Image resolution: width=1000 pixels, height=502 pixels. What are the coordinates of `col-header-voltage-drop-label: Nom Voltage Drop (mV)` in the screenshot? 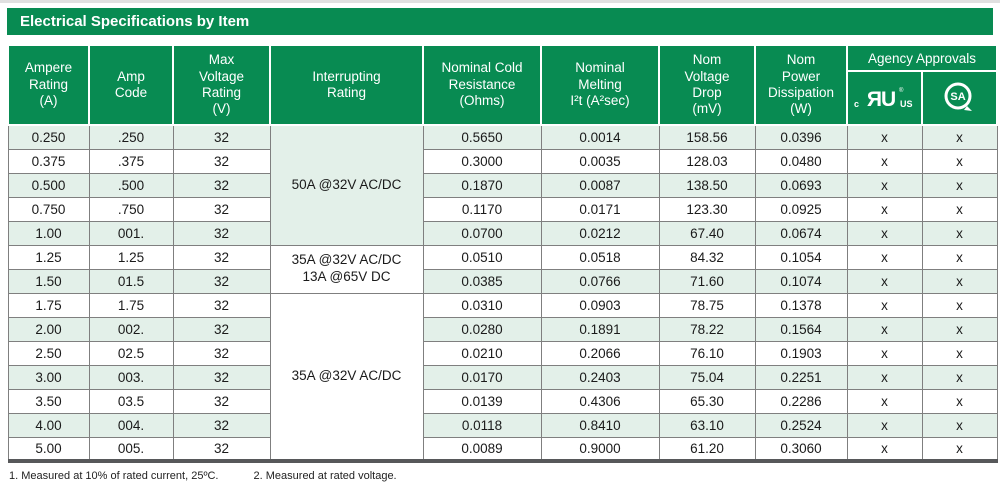 It's located at (707, 84).